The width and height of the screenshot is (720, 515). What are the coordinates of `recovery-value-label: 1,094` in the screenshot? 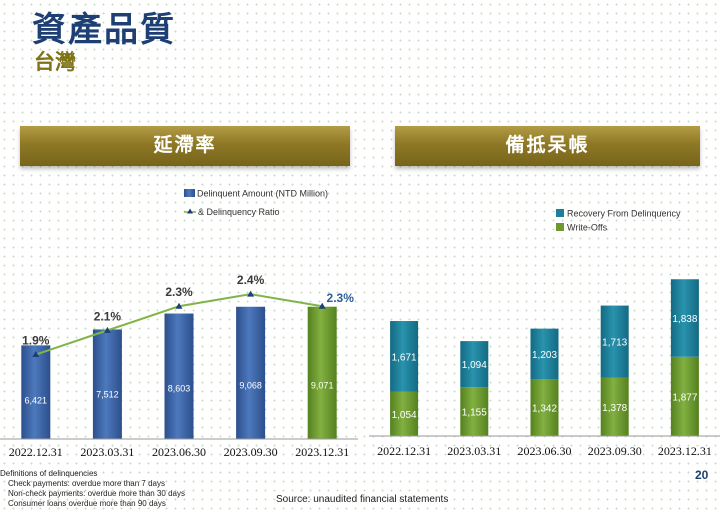 It's located at (474, 365).